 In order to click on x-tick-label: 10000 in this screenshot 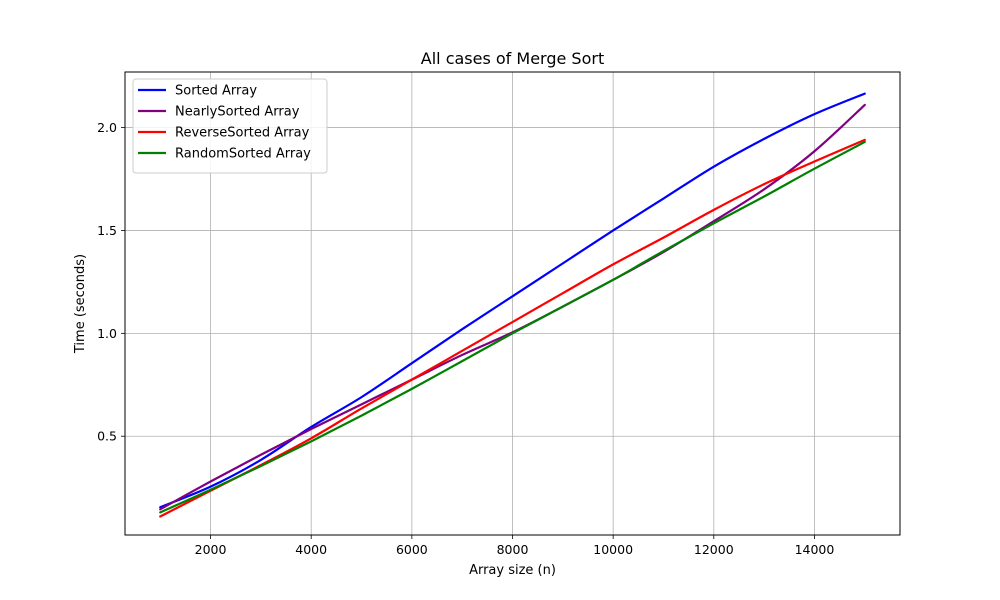, I will do `click(613, 549)`.